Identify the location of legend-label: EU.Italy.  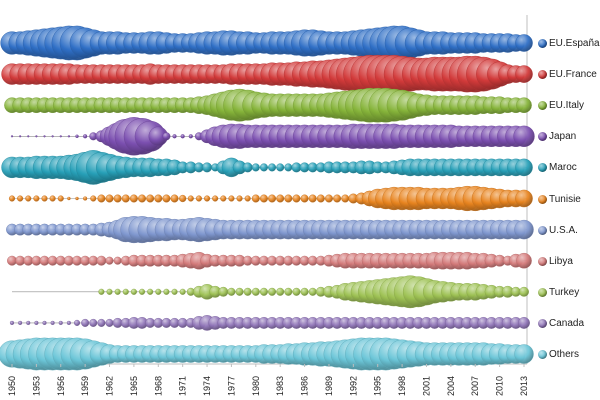
(567, 106).